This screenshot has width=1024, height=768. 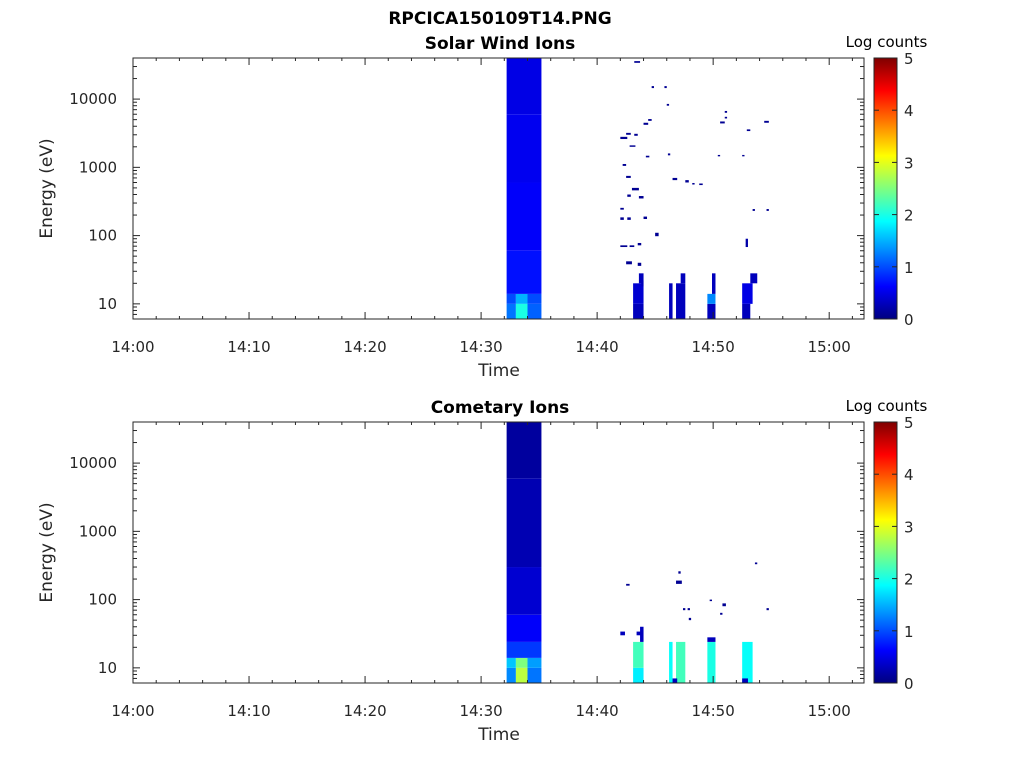 I want to click on colorbar-tick-label: 4, so click(x=909, y=111).